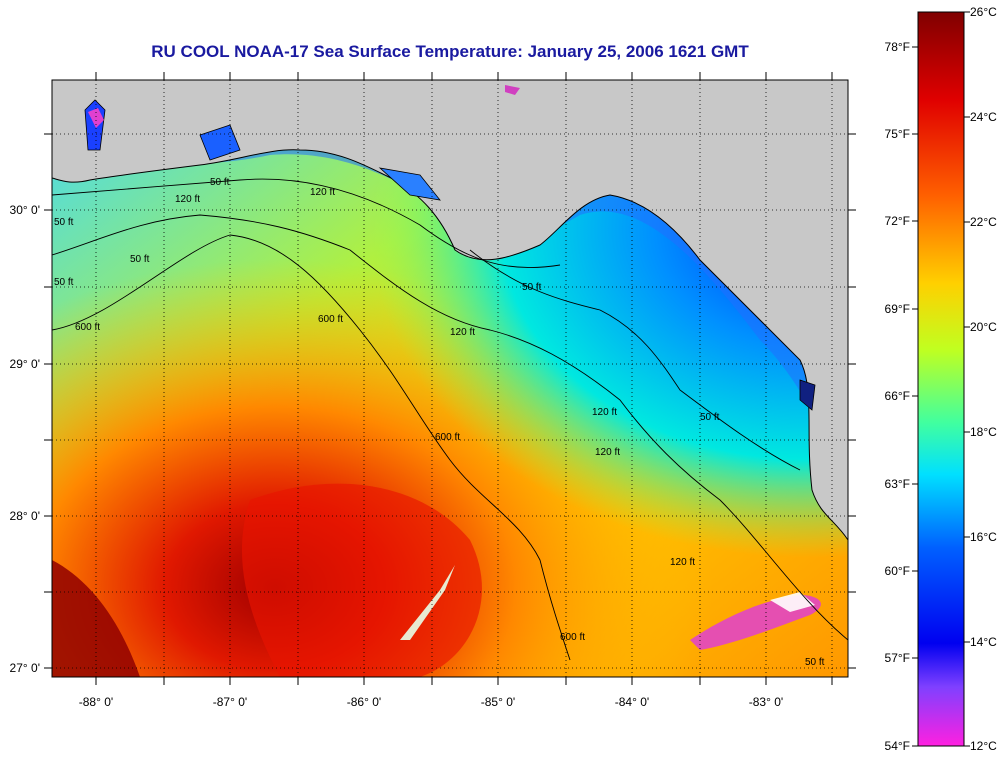  What do you see at coordinates (25, 668) in the screenshot?
I see `lat-tick-label: 27° 0'` at bounding box center [25, 668].